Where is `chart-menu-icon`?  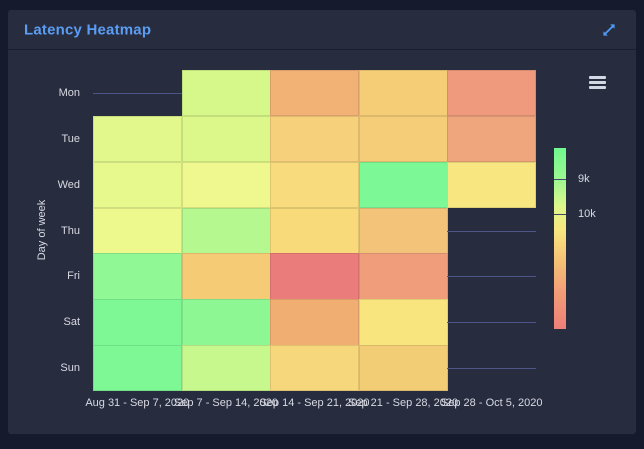
chart-menu-icon is located at coordinates (597, 82).